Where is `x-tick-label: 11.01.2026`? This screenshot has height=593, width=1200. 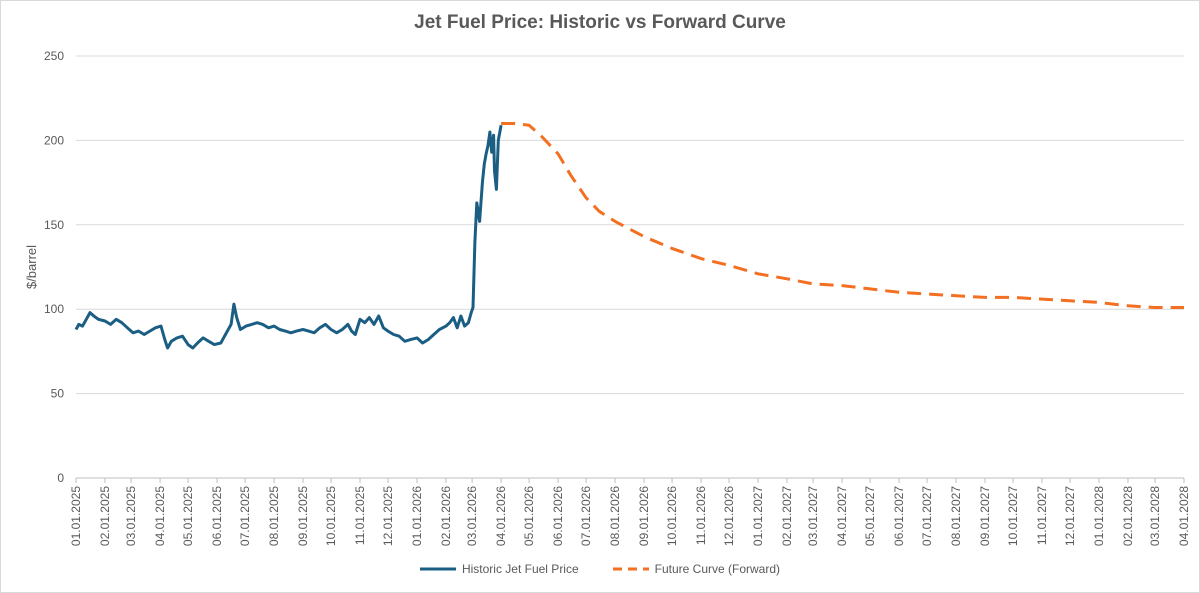 x-tick-label: 11.01.2026 is located at coordinates (701, 515).